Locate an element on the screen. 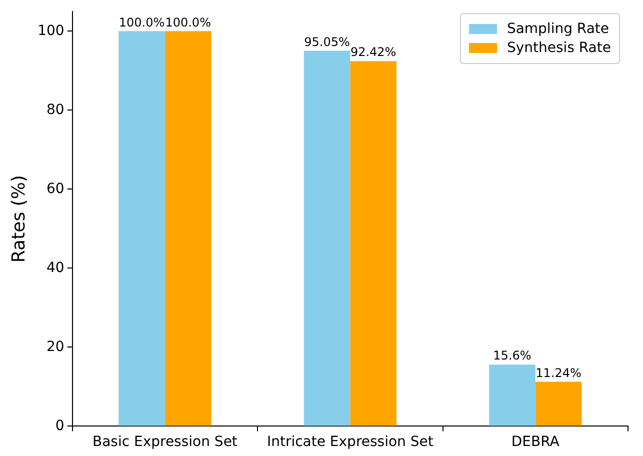 The height and width of the screenshot is (456, 643). x-tick-label: Basic Expression Set is located at coordinates (165, 442).